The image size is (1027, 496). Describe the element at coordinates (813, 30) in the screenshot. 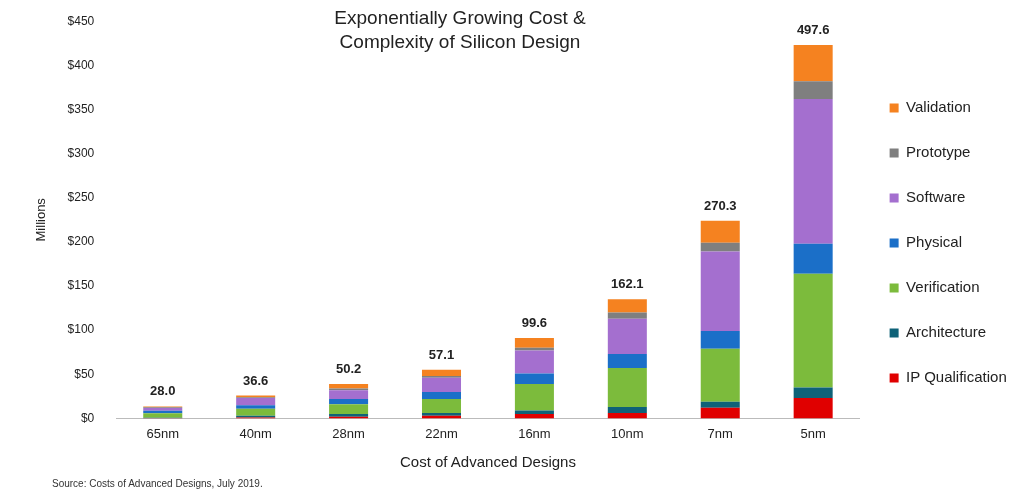

I see `annotation: 497.6` at that location.